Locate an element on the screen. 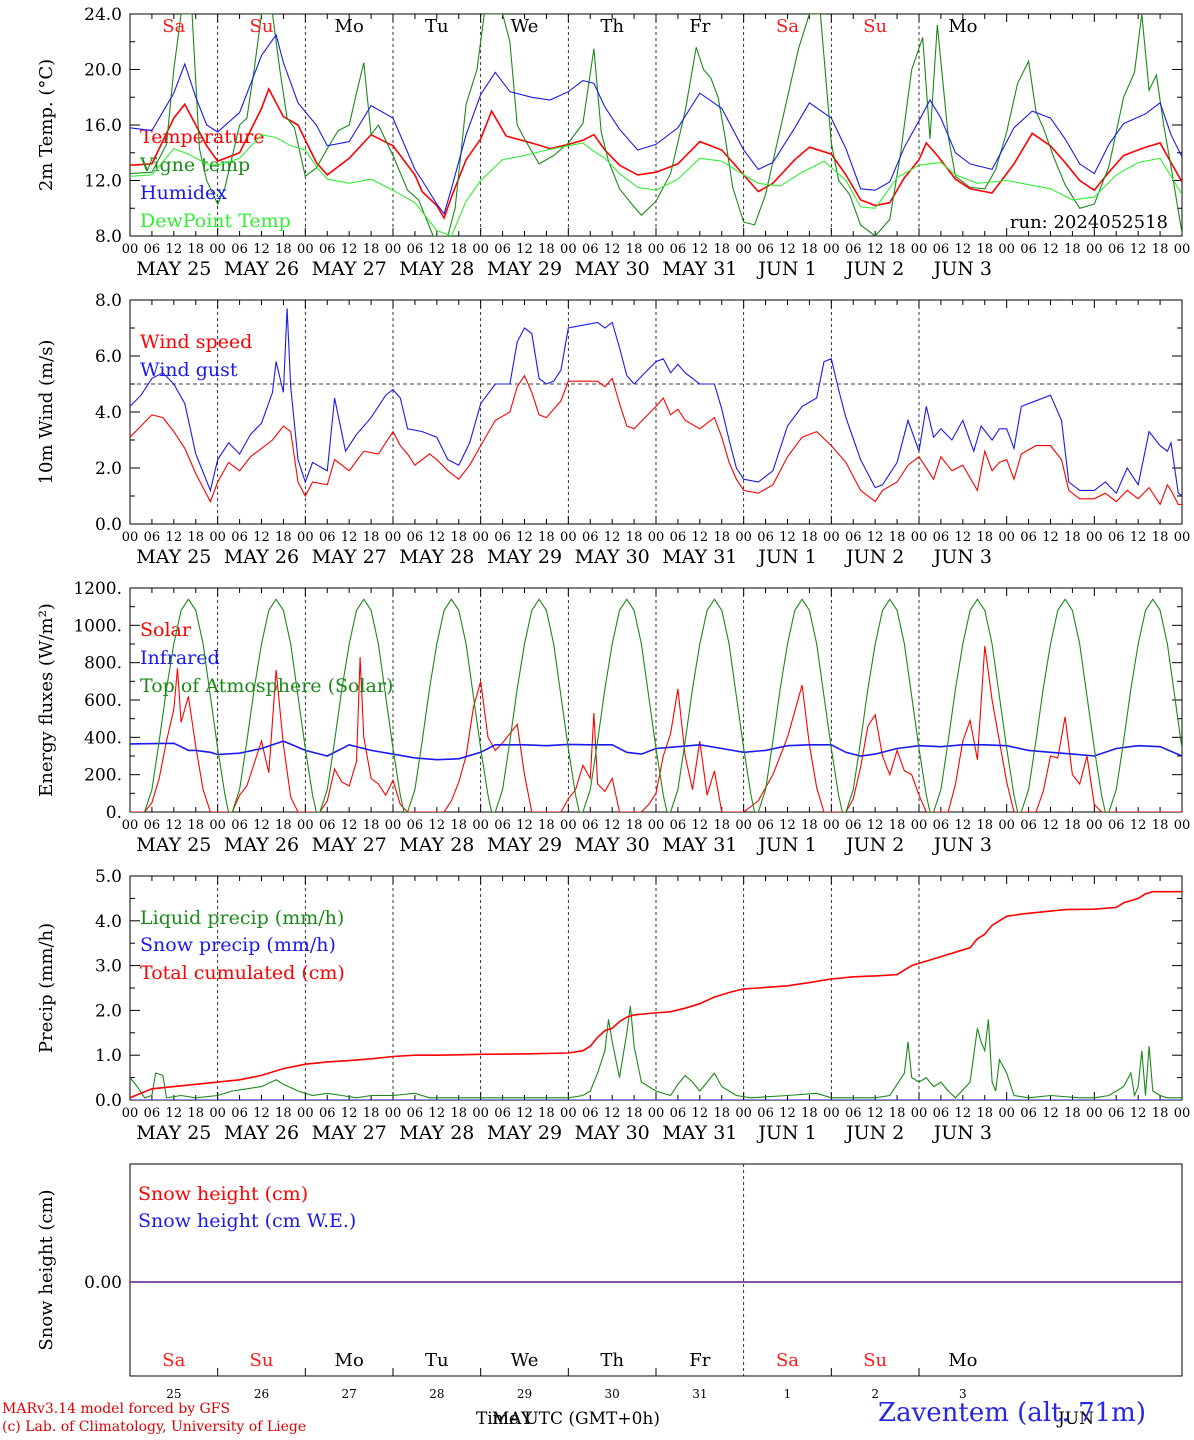 Image resolution: width=1194 pixels, height=1440 pixels. y-tick-label: 0.0 is located at coordinates (108, 1101).